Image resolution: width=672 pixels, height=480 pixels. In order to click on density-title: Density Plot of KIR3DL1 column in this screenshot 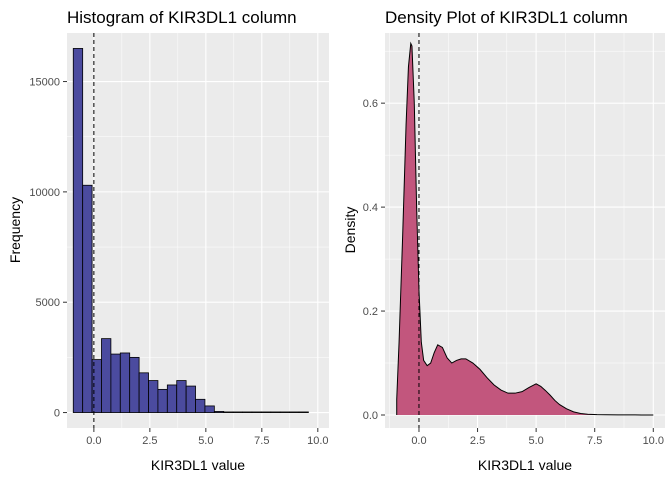, I will do `click(506, 17)`.